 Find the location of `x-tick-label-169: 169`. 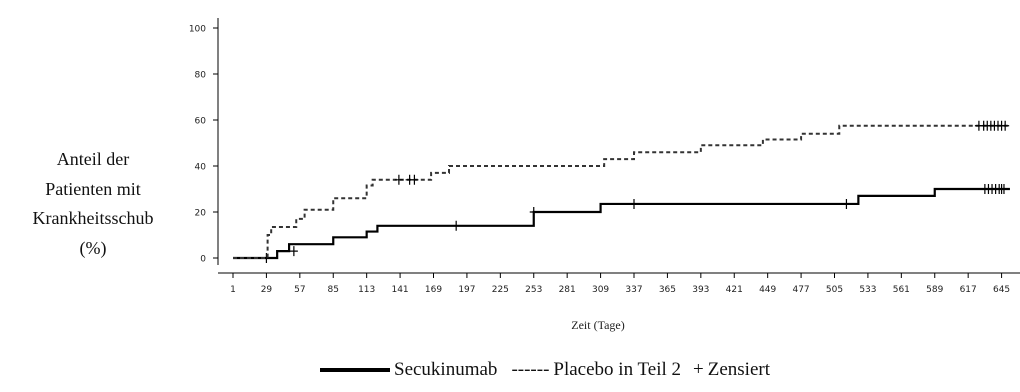

x-tick-label-169: 169 is located at coordinates (433, 290).